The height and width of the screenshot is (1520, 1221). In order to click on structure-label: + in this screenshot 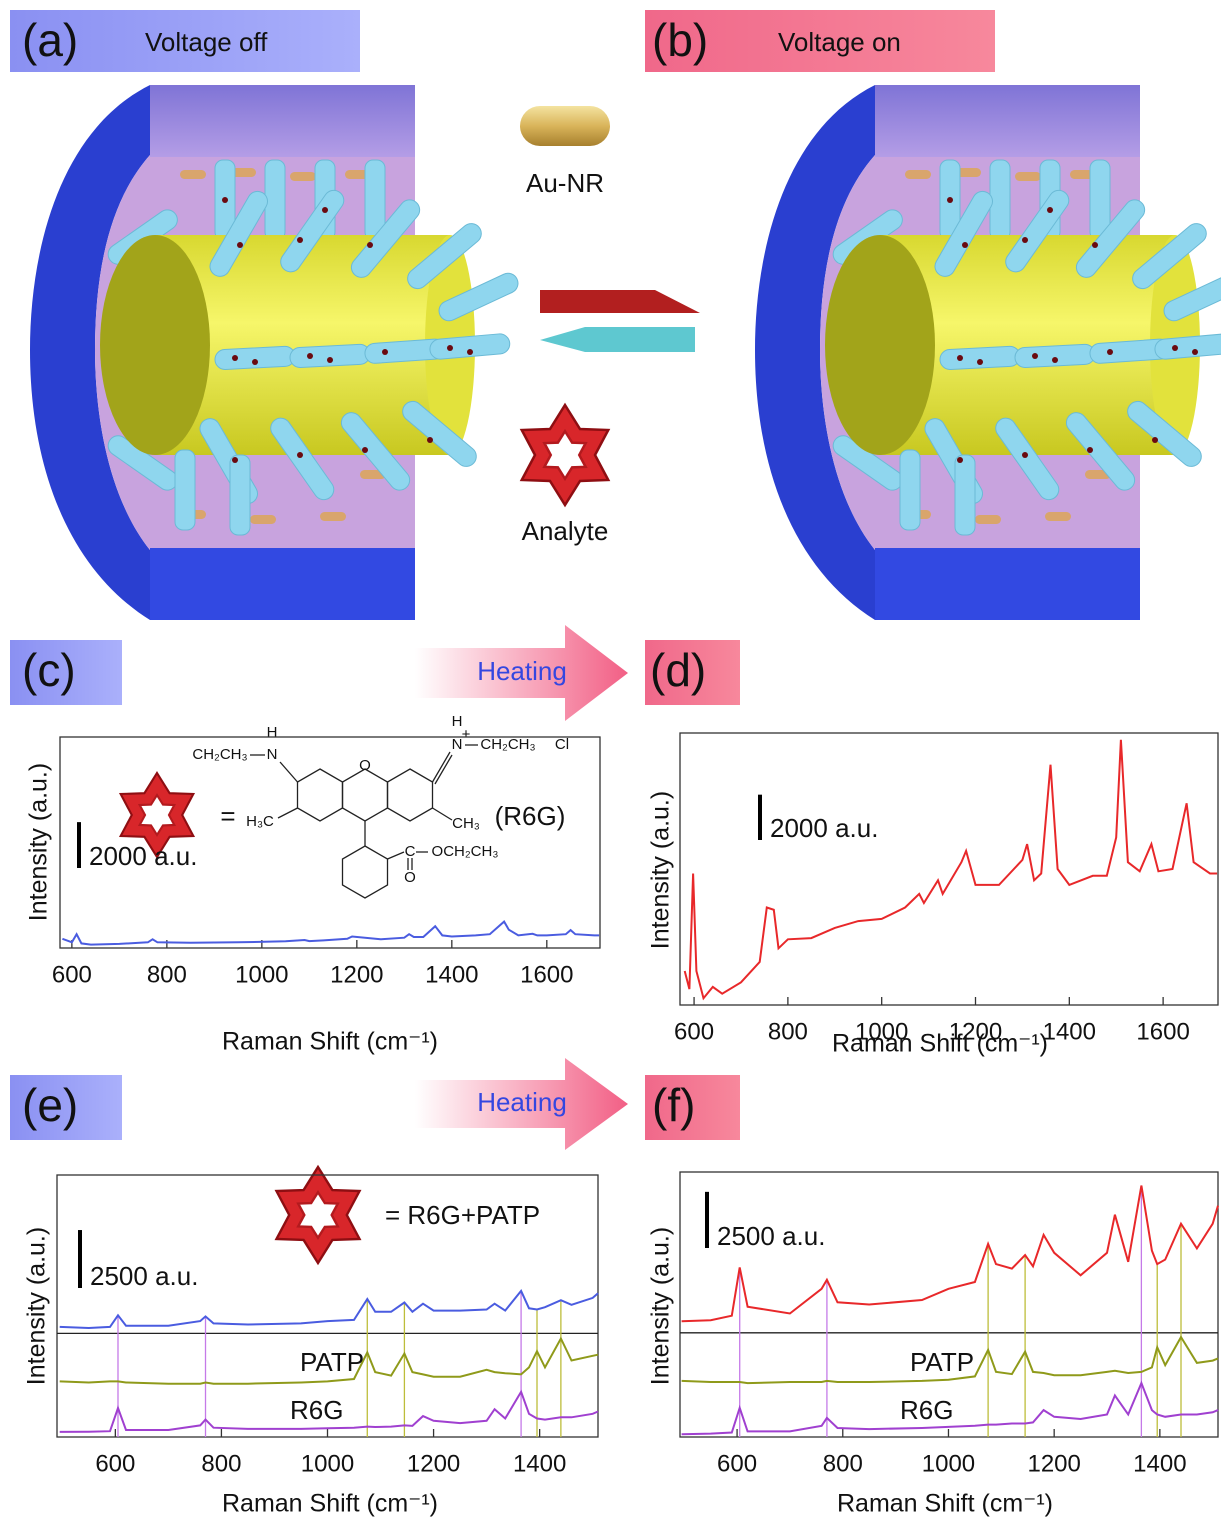, I will do `click(466, 734)`.